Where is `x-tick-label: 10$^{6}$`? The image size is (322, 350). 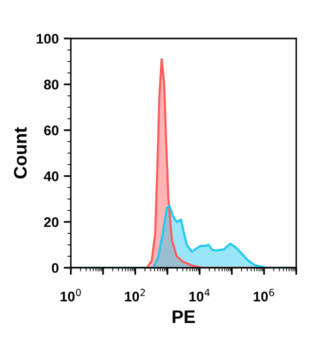 x-tick-label: 10$^{6}$ is located at coordinates (264, 295).